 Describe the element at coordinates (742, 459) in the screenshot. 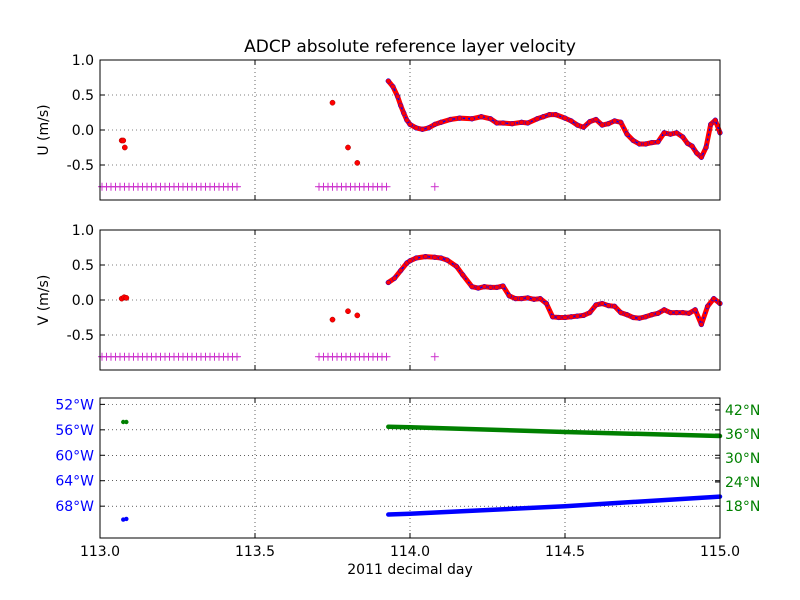

I see `y-right-tick-label: 30°N` at that location.